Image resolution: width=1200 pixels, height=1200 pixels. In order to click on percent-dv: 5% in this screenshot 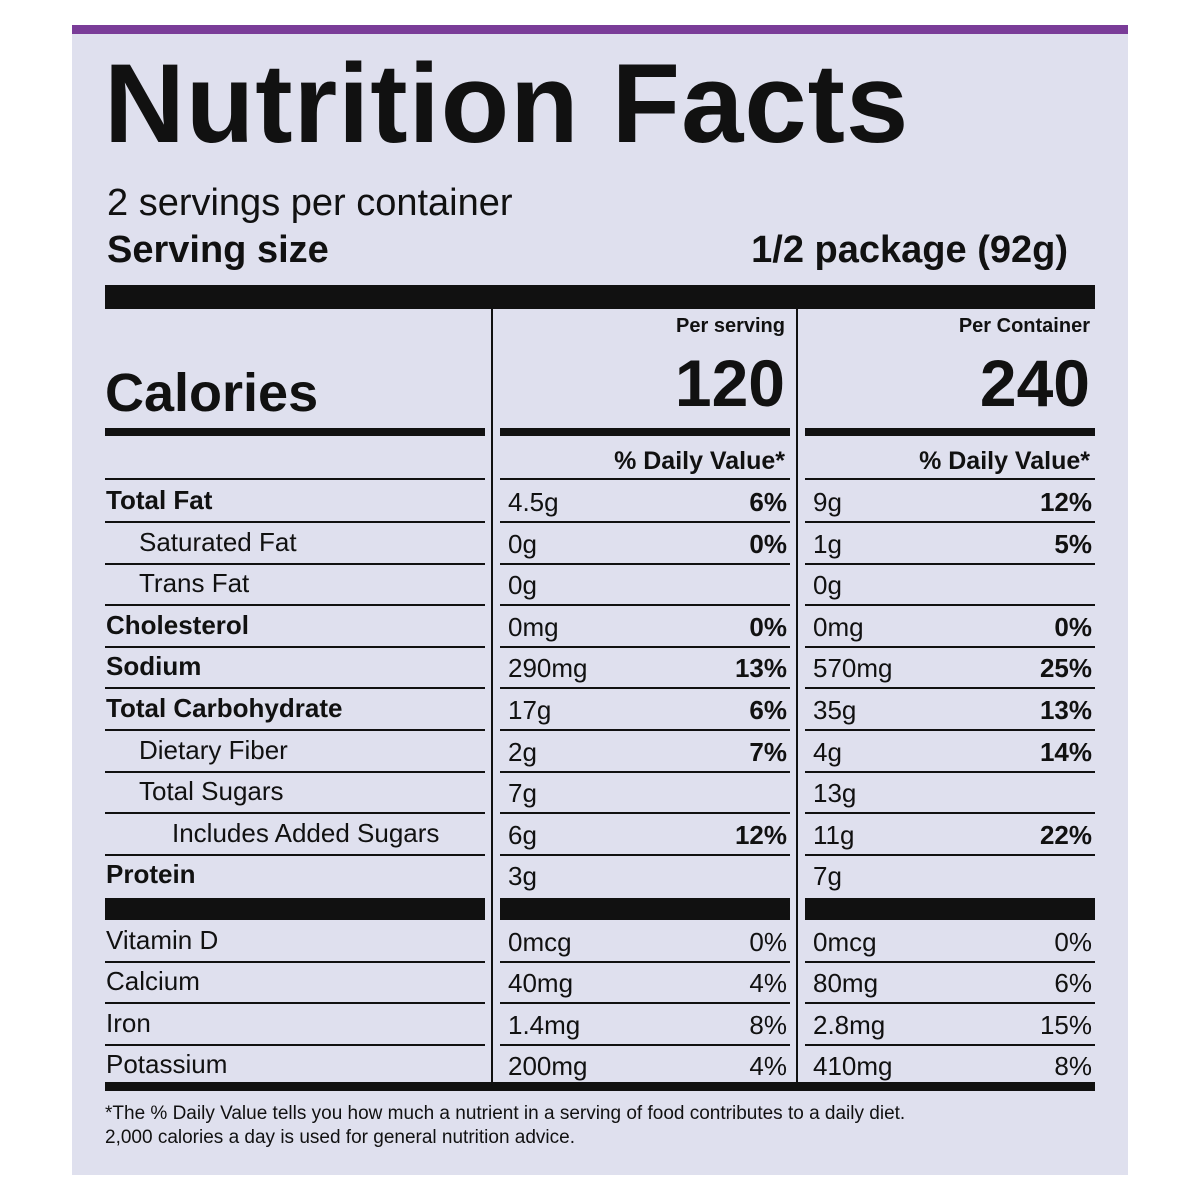, I will do `click(1073, 543)`.